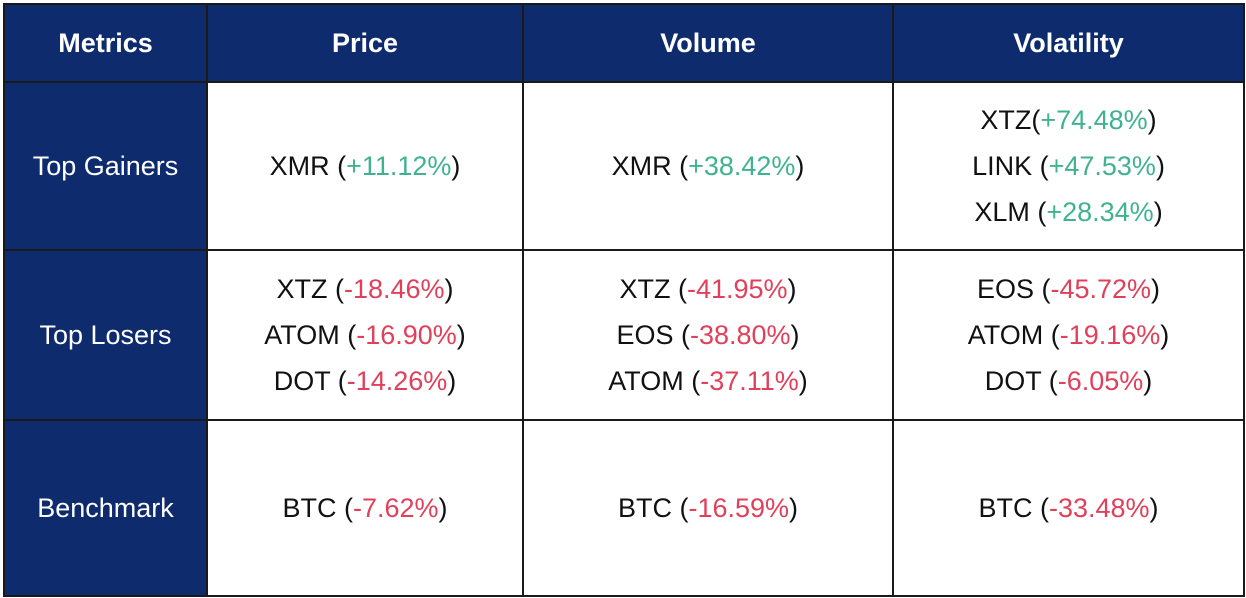 The height and width of the screenshot is (598, 1246). I want to click on coin-change-entry: ATOM (-37.11%), so click(708, 381).